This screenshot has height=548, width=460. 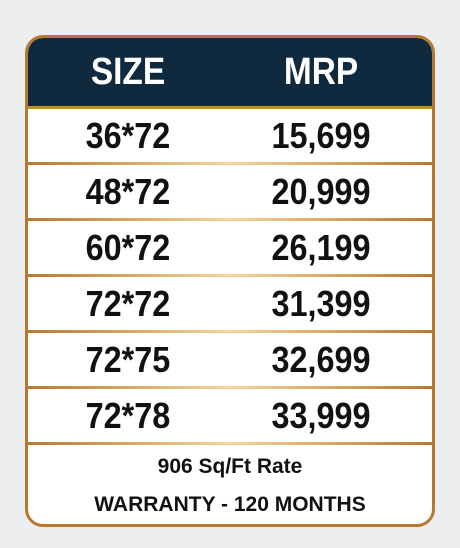 What do you see at coordinates (230, 415) in the screenshot?
I see `table-row: 72*78 33,999` at bounding box center [230, 415].